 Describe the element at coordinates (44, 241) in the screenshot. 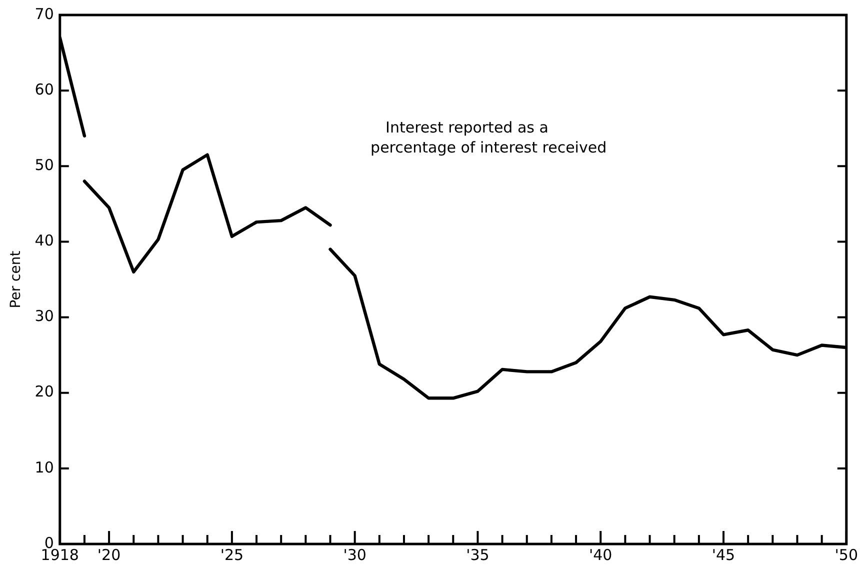

I see `y-tick-label: 40` at that location.